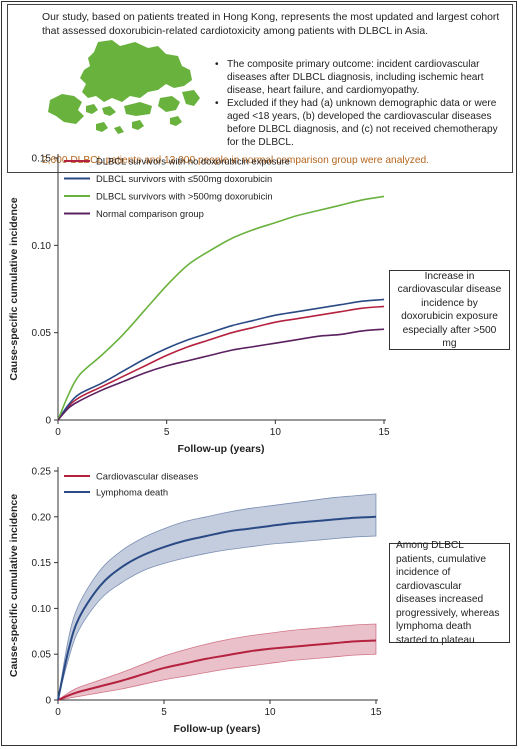 The image size is (520, 749). Describe the element at coordinates (184, 196) in the screenshot. I see `legend-label: DLBCL survivors with >500mg doxorubicin` at that location.